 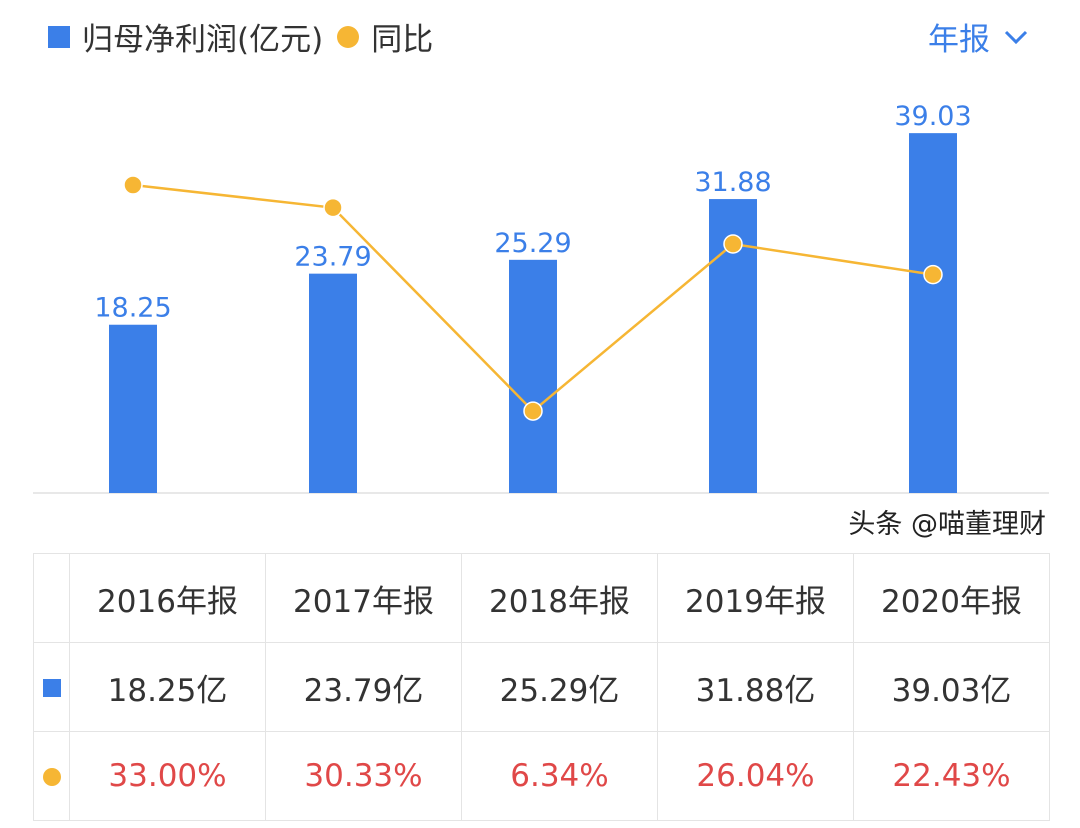 I want to click on table-cell: 2020年报, so click(x=951, y=598).